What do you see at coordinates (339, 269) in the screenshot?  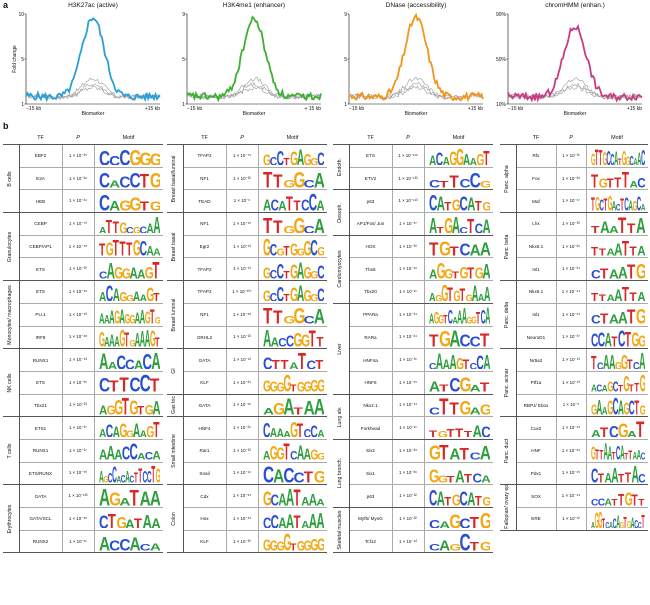 I see `tissue-group-label: Cardiomyocytes` at bounding box center [339, 269].